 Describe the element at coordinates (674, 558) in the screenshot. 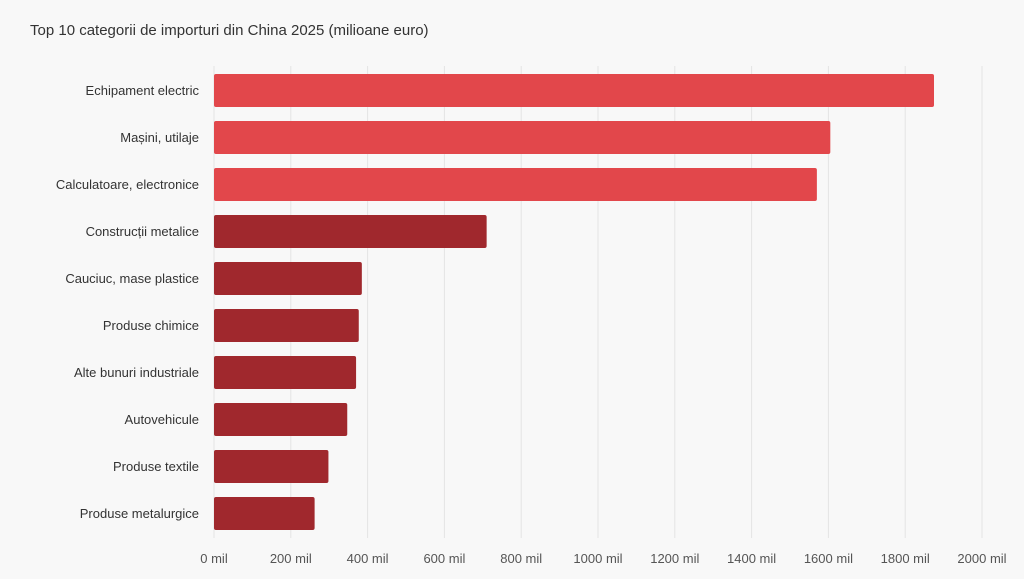

I see `x-tick-label: 1200 mil` at that location.